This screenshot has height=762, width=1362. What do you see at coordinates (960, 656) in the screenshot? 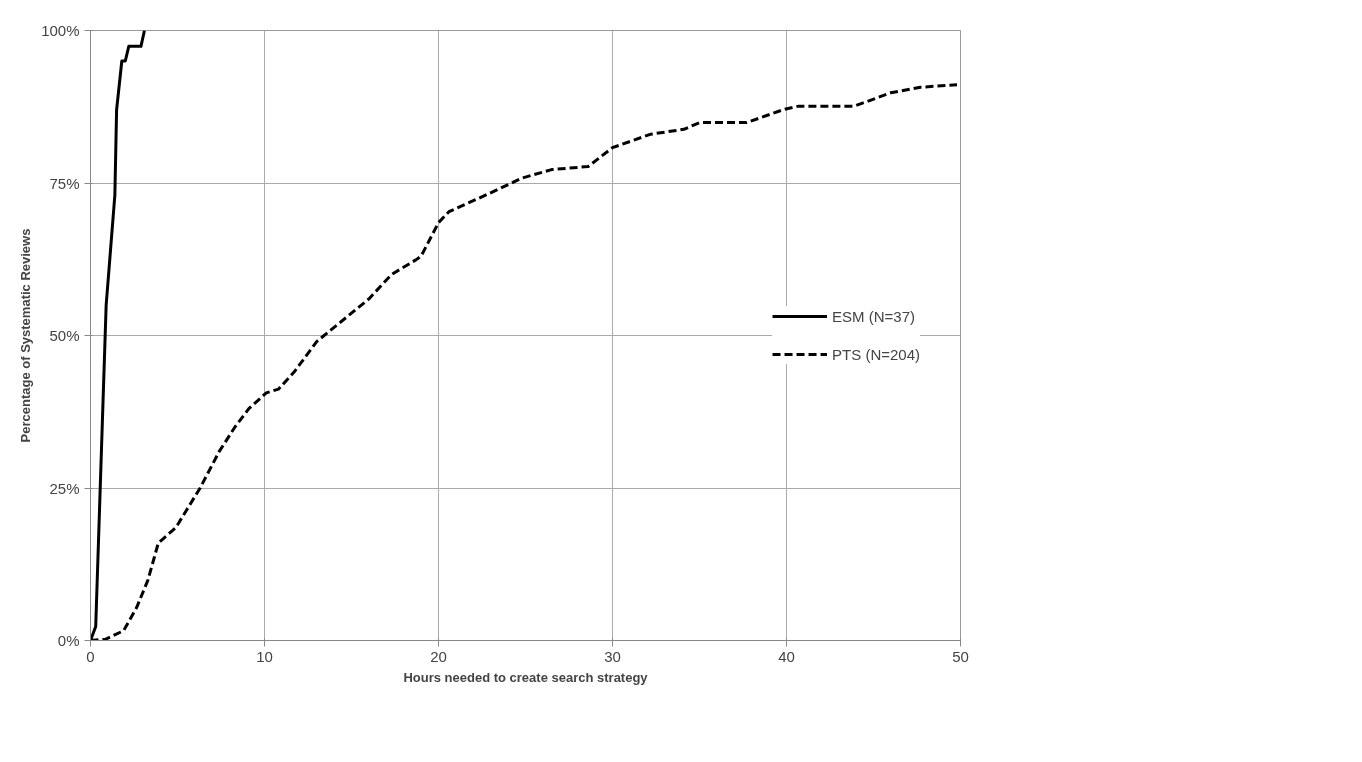
I see `x-tick-label: 50` at bounding box center [960, 656].